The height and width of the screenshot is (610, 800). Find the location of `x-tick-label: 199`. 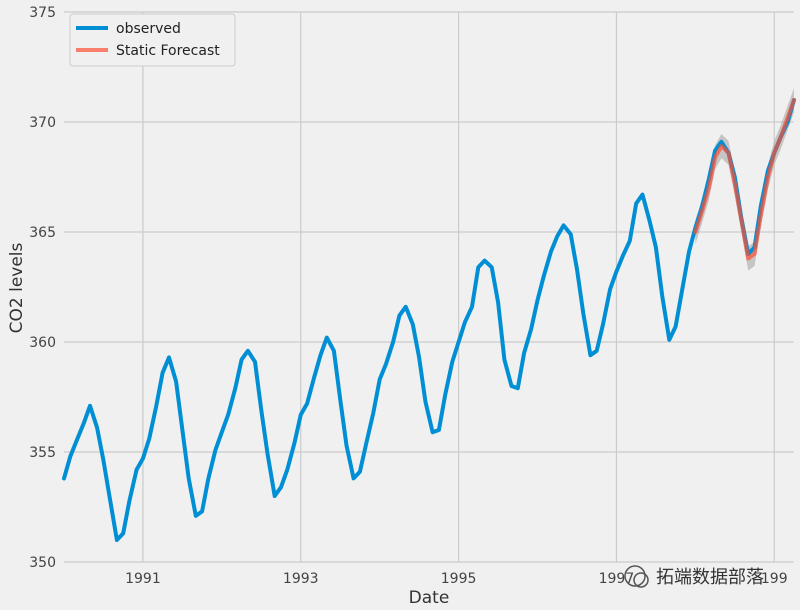

x-tick-label: 199 is located at coordinates (774, 579).